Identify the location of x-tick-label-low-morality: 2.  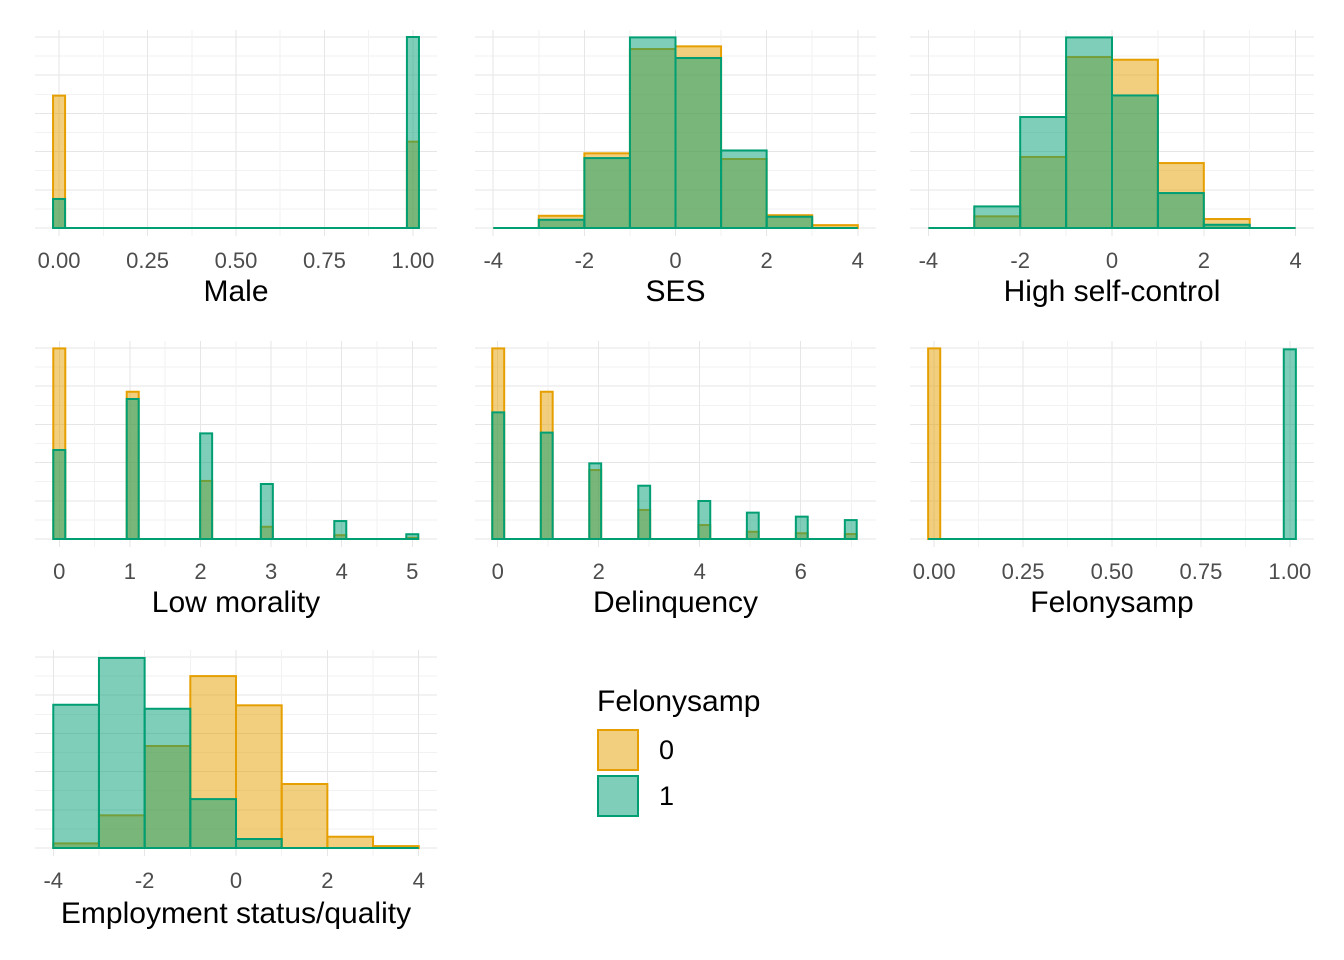
(200, 571).